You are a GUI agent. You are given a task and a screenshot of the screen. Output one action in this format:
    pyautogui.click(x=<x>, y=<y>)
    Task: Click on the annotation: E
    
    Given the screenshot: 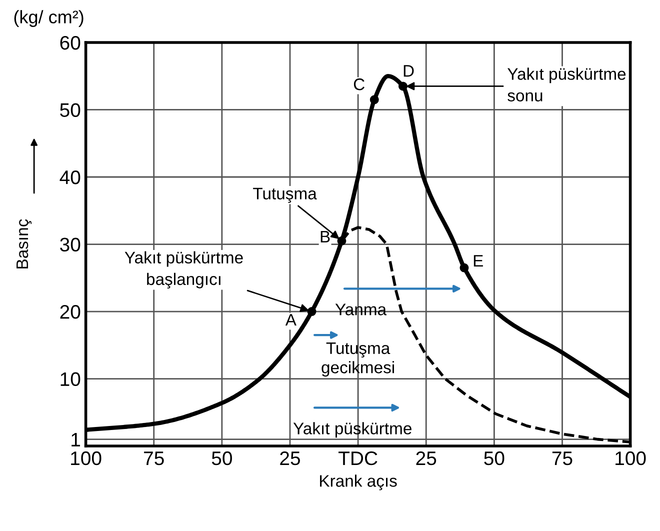 What is the action you would take?
    pyautogui.click(x=478, y=261)
    